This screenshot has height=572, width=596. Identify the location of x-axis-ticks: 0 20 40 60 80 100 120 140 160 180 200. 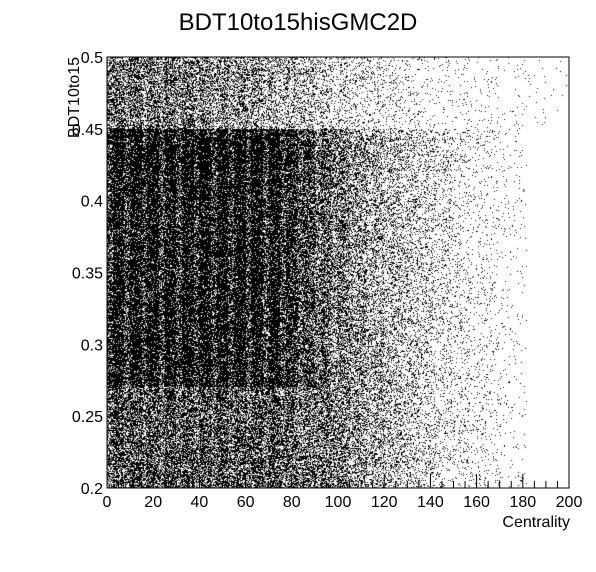
(343, 492).